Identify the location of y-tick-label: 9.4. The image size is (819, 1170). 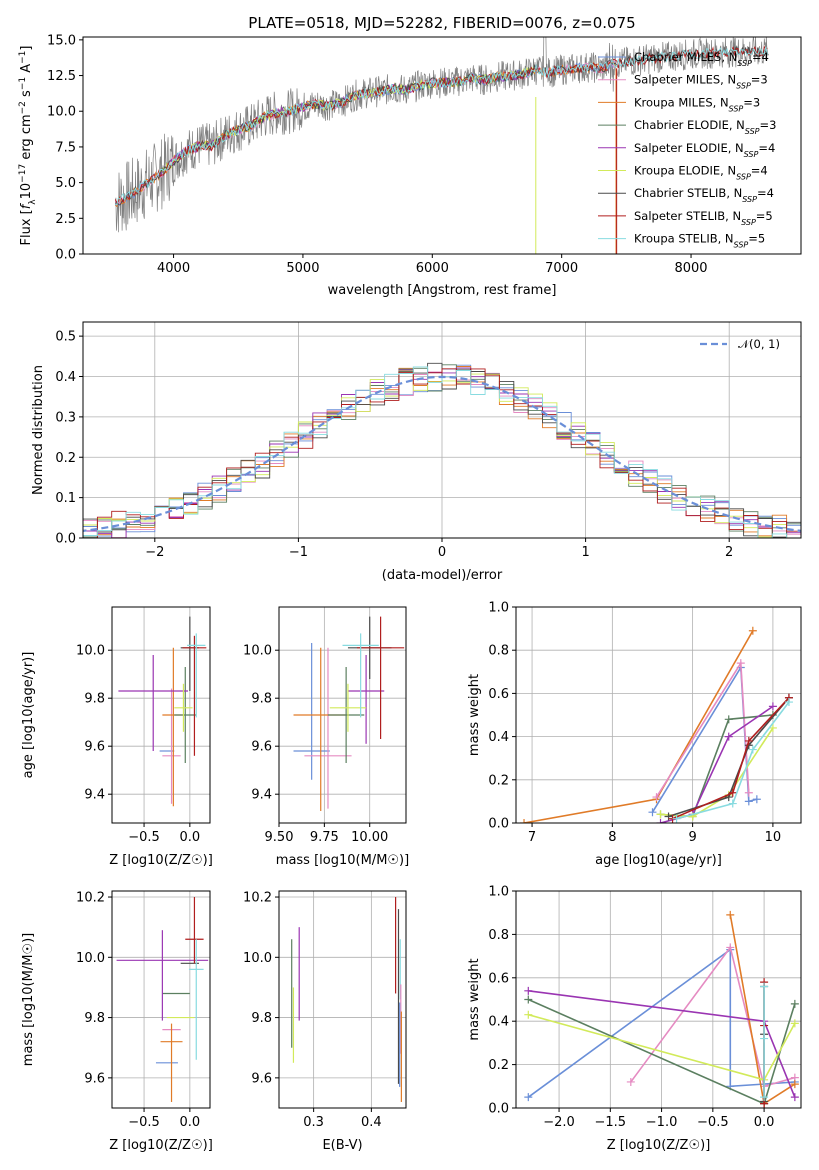
(261, 795).